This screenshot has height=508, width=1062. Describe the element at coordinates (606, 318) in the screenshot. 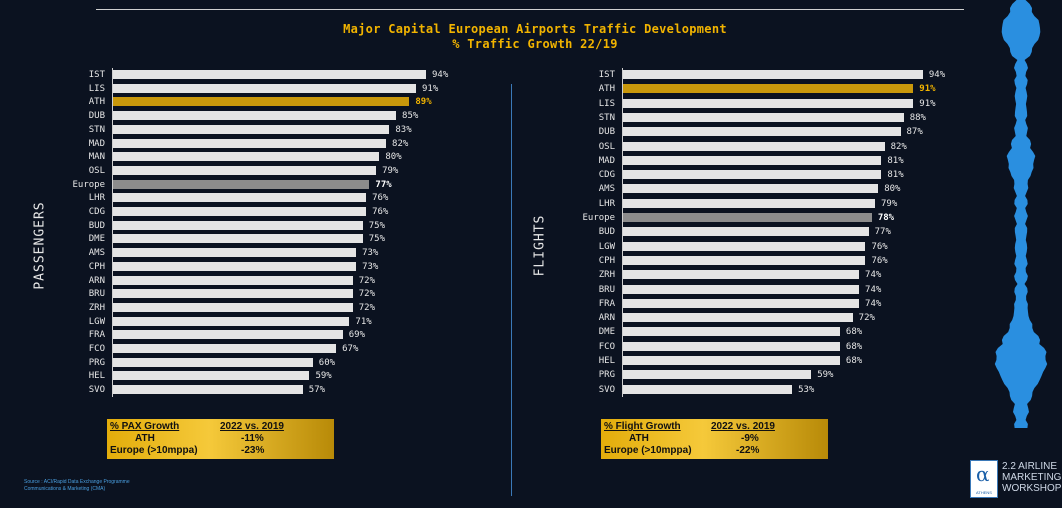

I see `category-label: ARN` at that location.